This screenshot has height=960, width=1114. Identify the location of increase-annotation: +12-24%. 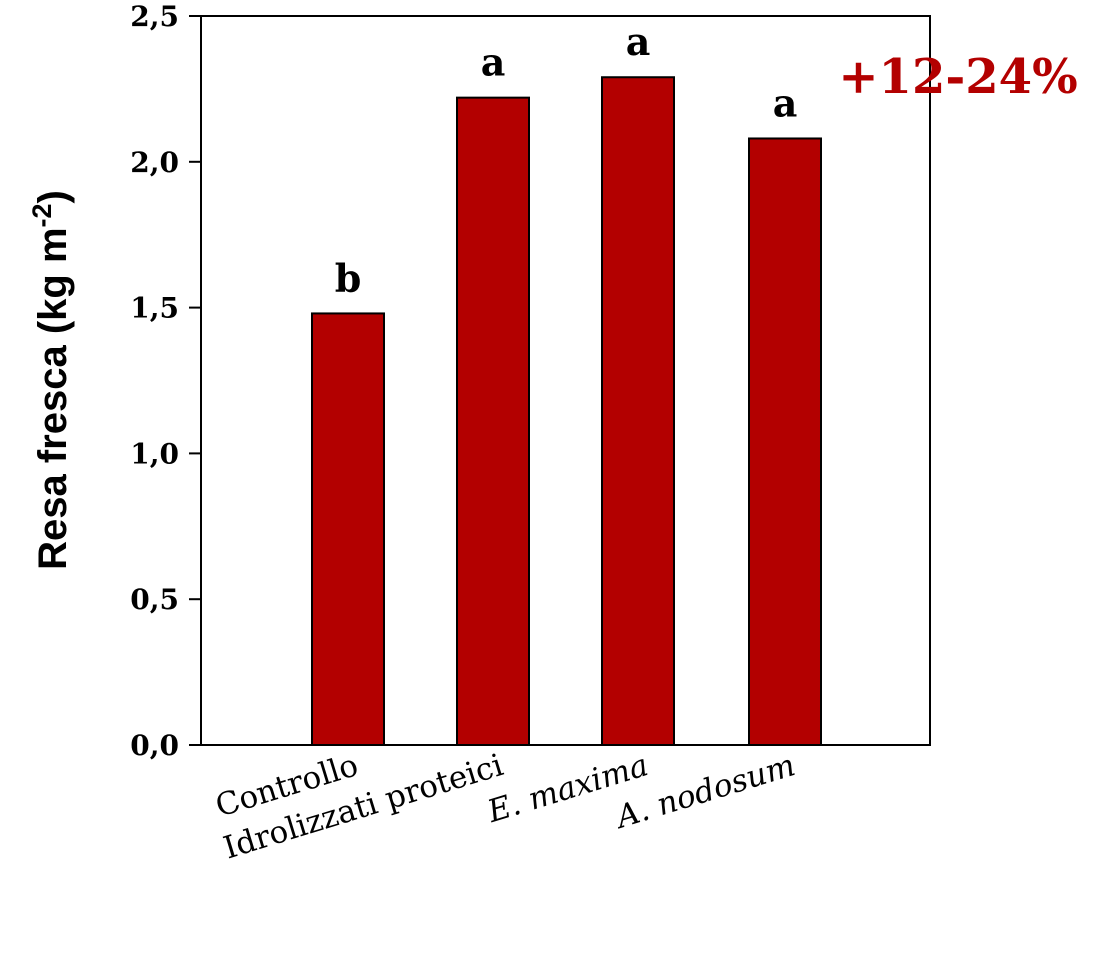
(957, 77).